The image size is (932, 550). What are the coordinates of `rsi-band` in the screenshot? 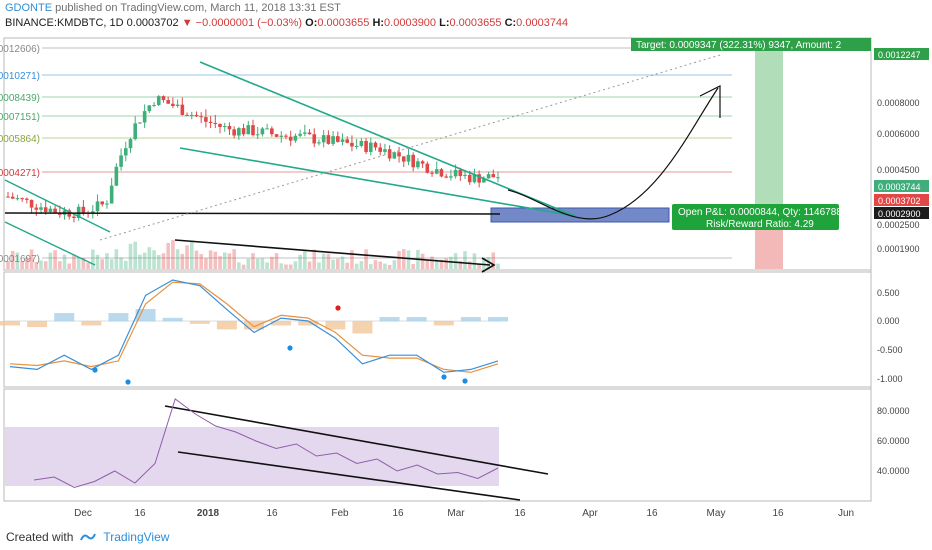 It's located at (252, 456).